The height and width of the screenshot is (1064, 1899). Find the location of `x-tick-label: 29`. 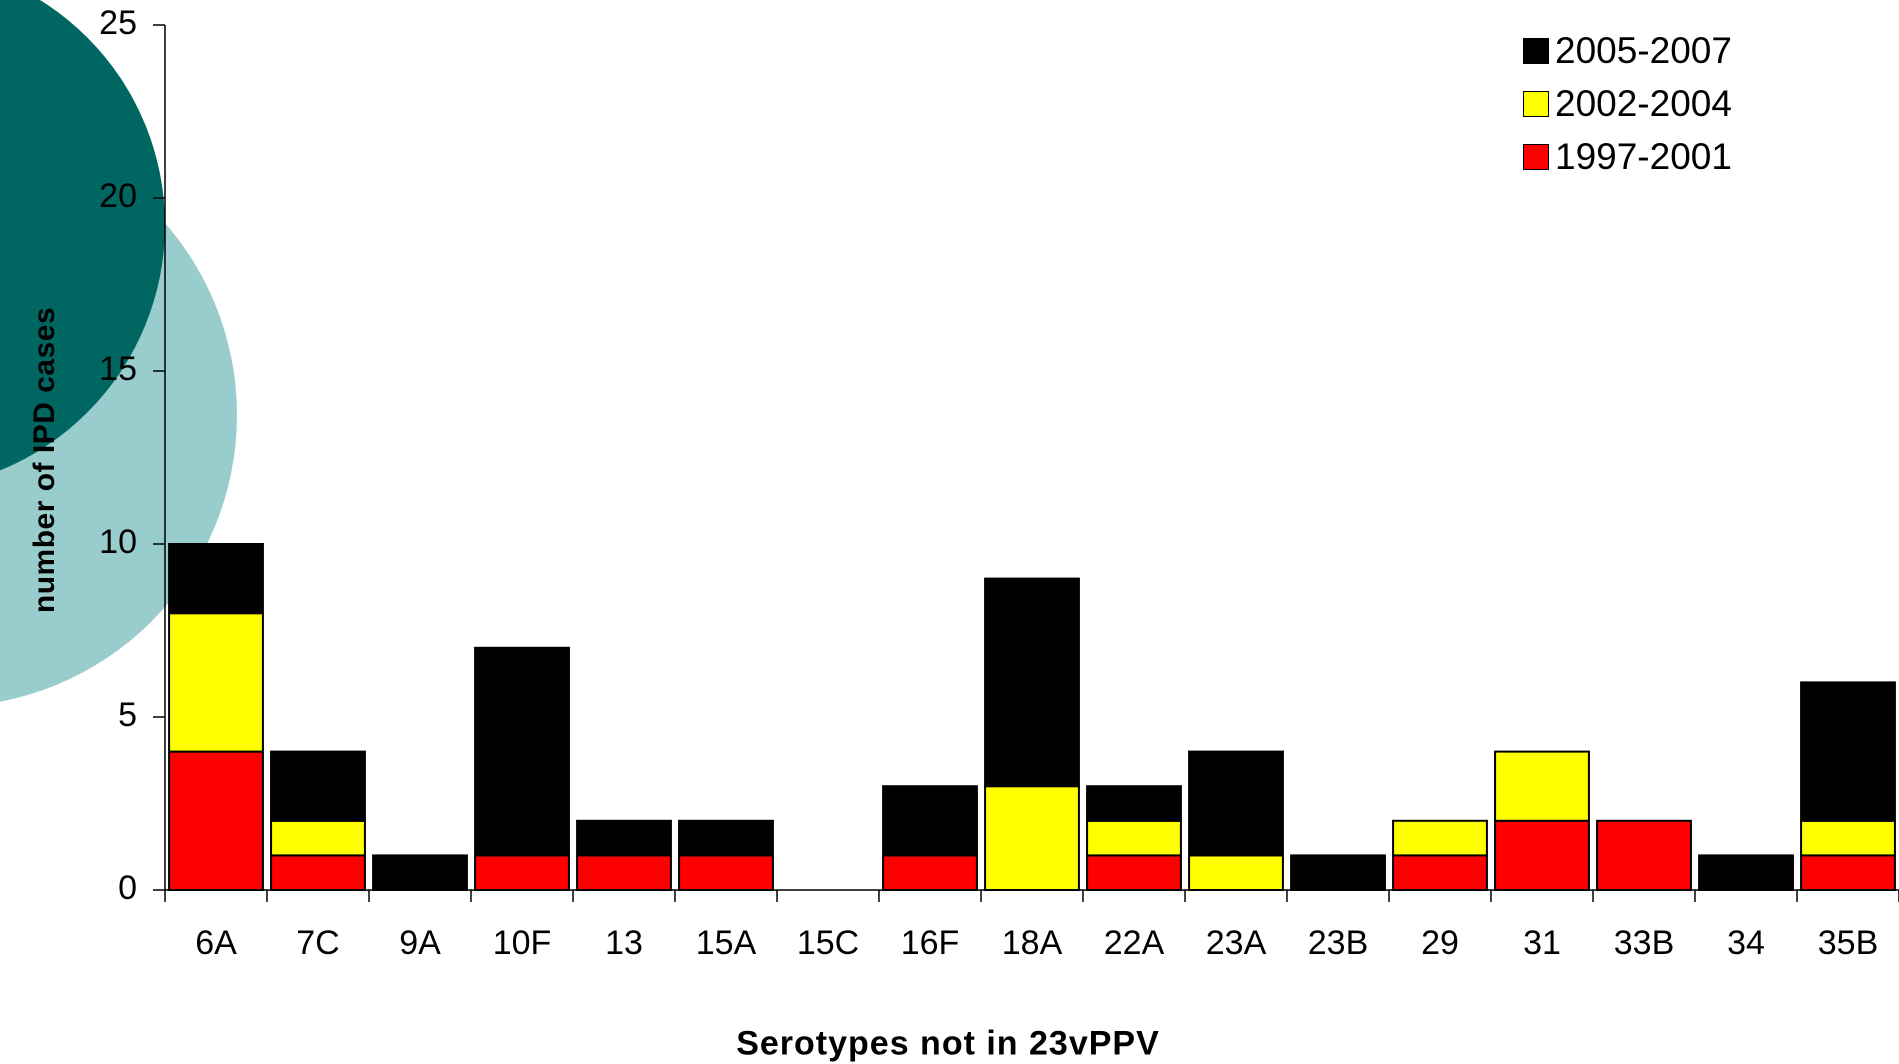

x-tick-label: 29 is located at coordinates (1440, 943).